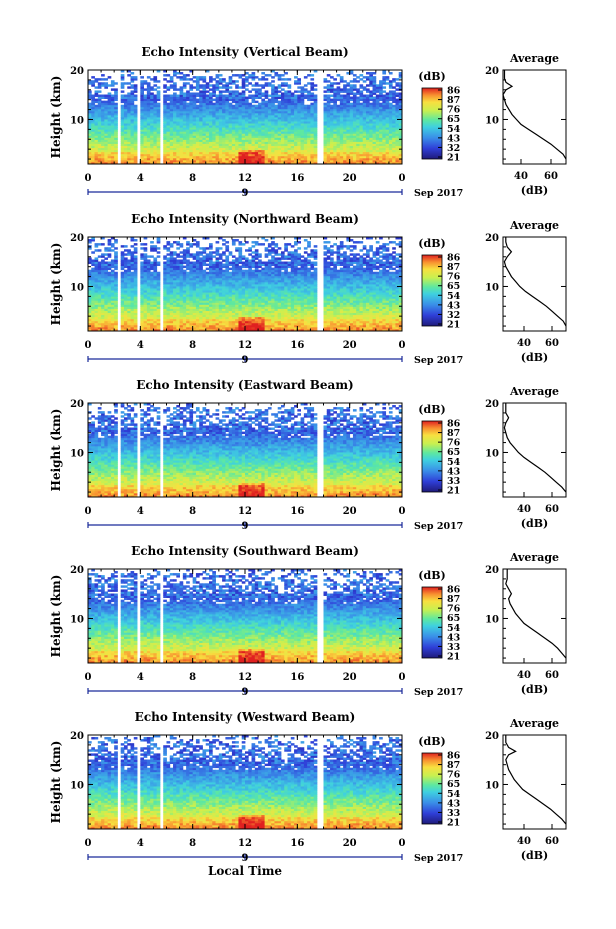 The width and height of the screenshot is (616, 929). What do you see at coordinates (245, 193) in the screenshot?
I see `date-marker: 9` at bounding box center [245, 193].